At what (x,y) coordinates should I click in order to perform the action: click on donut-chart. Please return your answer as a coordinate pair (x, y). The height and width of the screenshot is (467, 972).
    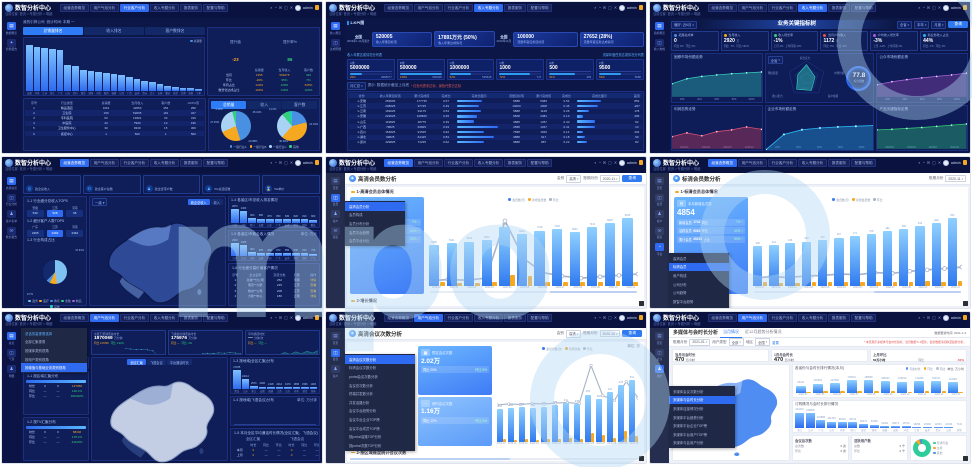
    Looking at the image, I should click on (922, 448).